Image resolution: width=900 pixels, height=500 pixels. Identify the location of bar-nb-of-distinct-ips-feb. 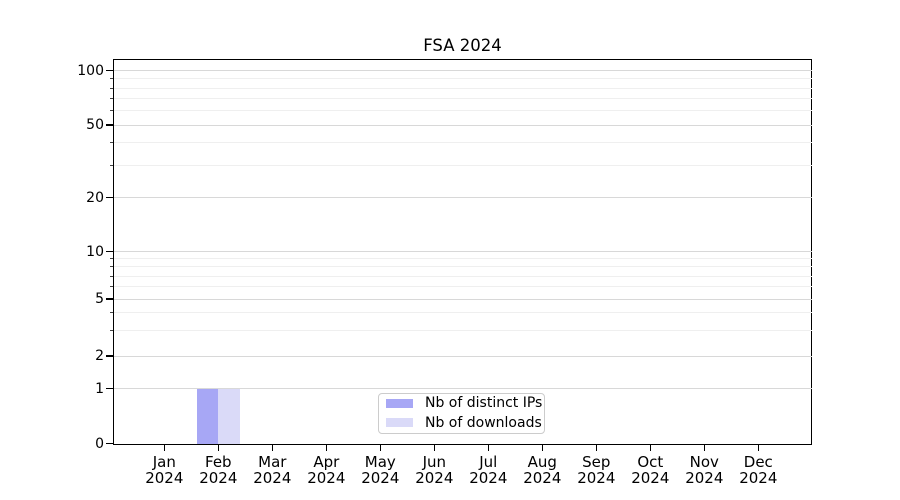
(207, 416).